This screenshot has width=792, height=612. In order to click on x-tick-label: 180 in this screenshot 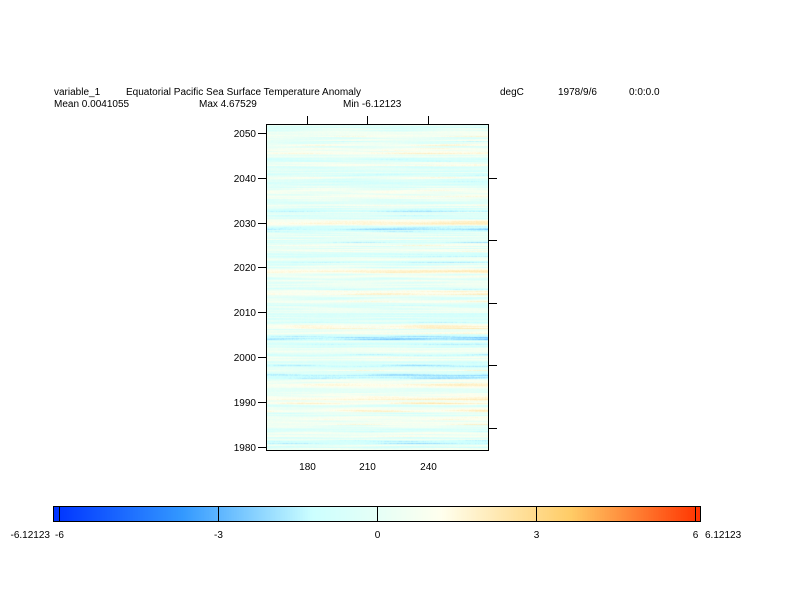, I will do `click(307, 467)`.